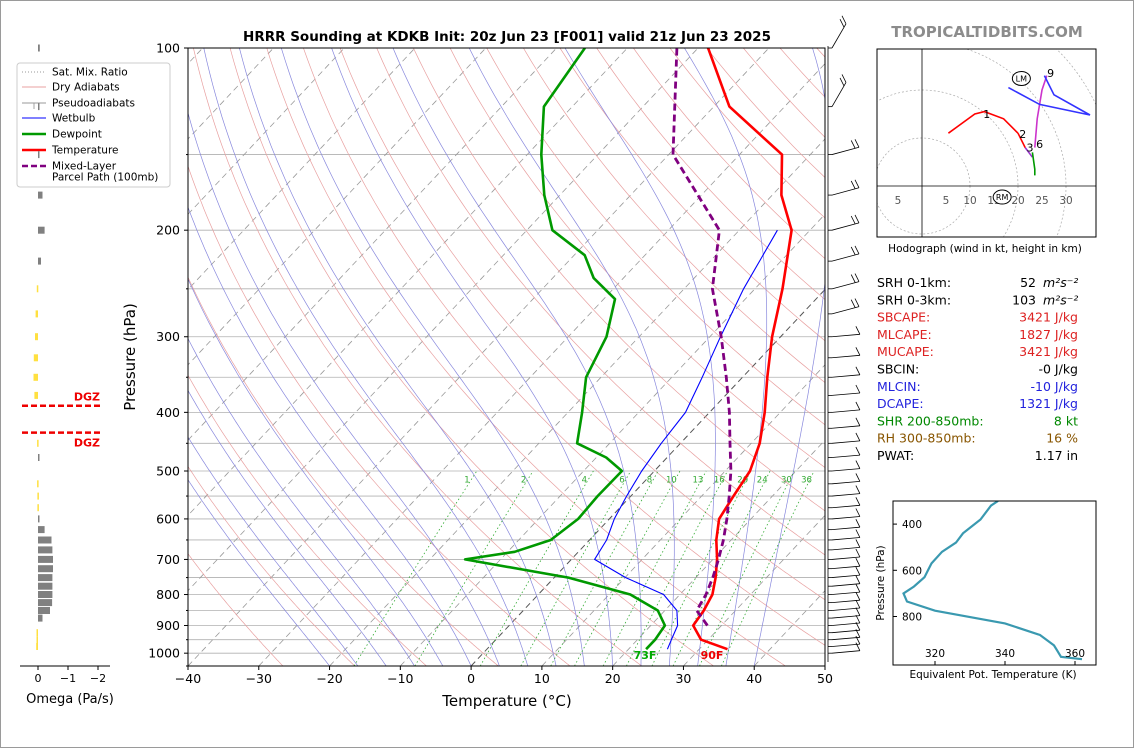  I want to click on index-value: -0 J/kg, so click(1058, 369).